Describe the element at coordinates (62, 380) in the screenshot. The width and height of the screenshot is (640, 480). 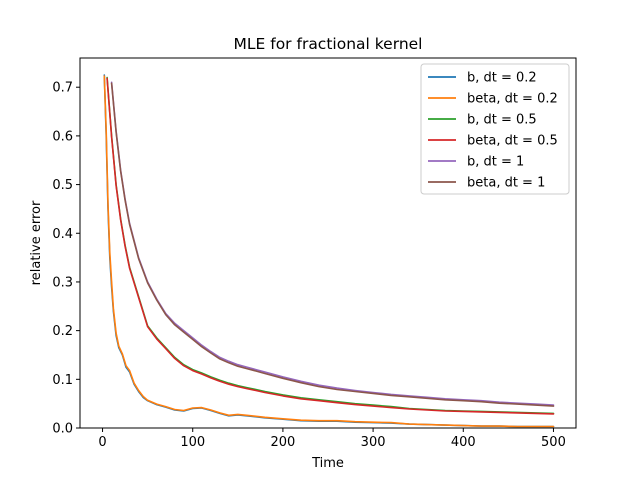
I see `y-tick-label: 0.1` at that location.